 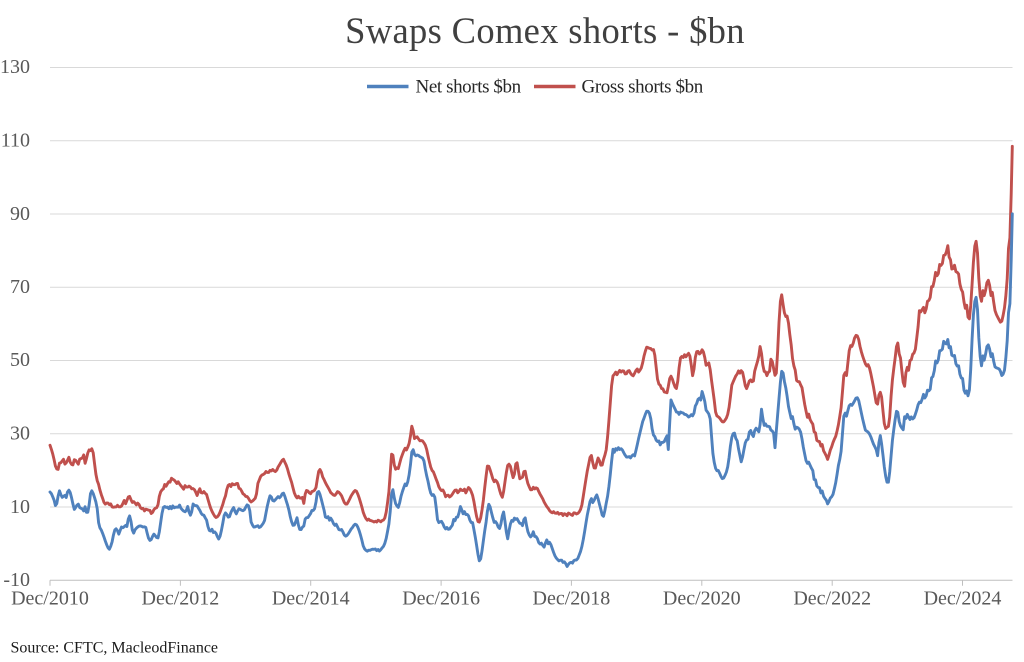 I want to click on svg-text: Dec/2018, so click(x=572, y=599).